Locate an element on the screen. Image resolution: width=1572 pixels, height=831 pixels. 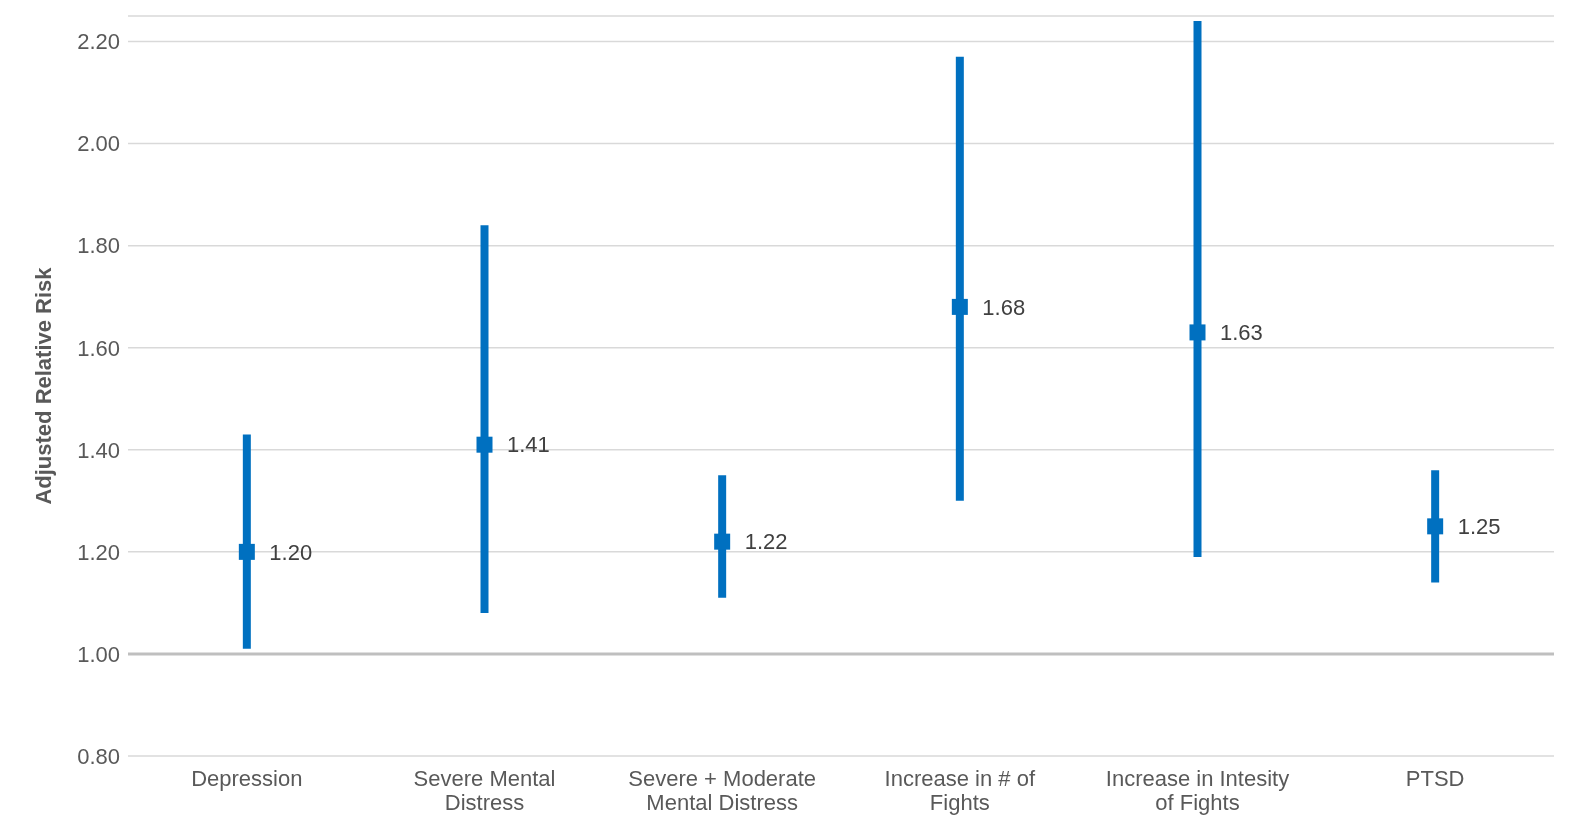
y-tick-label: 1.40 is located at coordinates (98, 450).